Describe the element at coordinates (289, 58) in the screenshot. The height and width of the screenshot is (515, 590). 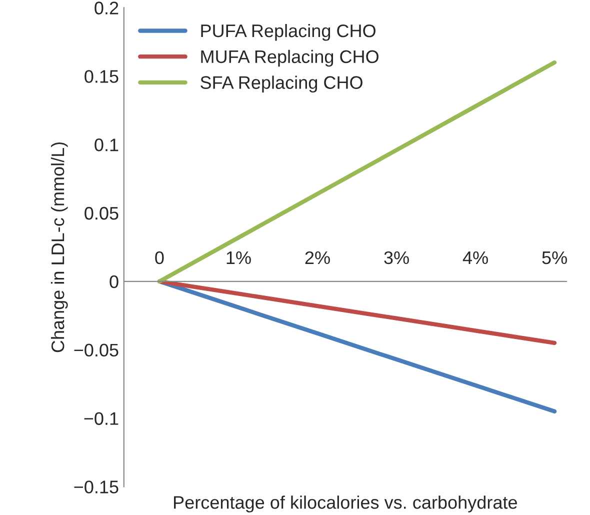
I see `legend-label: MUFA Replacing CHO` at that location.